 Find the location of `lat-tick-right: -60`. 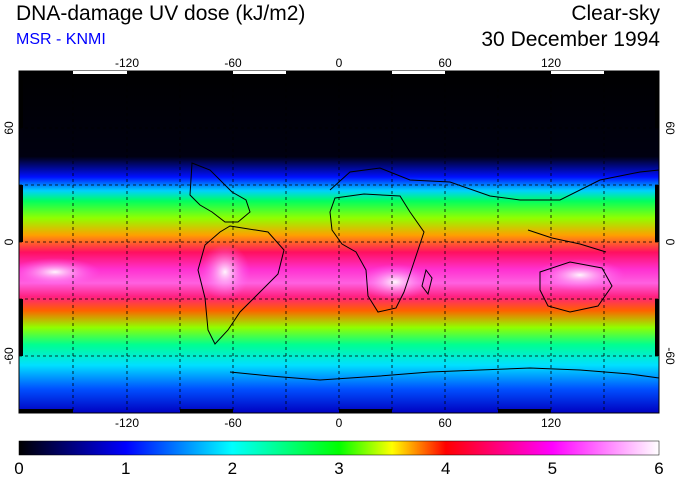

lat-tick-right: -60 is located at coordinates (670, 356).